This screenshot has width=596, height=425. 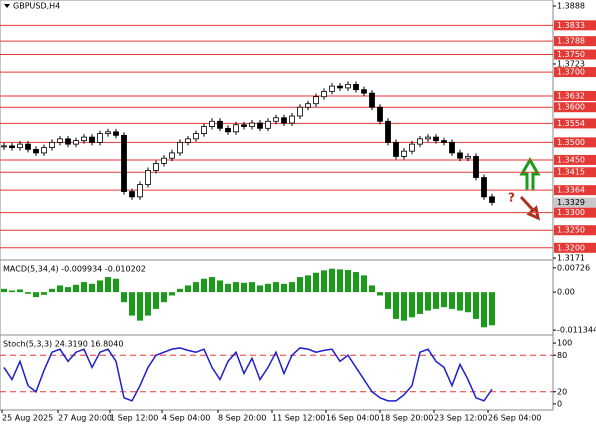 I want to click on chart-title: GBPUSD,H4, so click(x=36, y=6).